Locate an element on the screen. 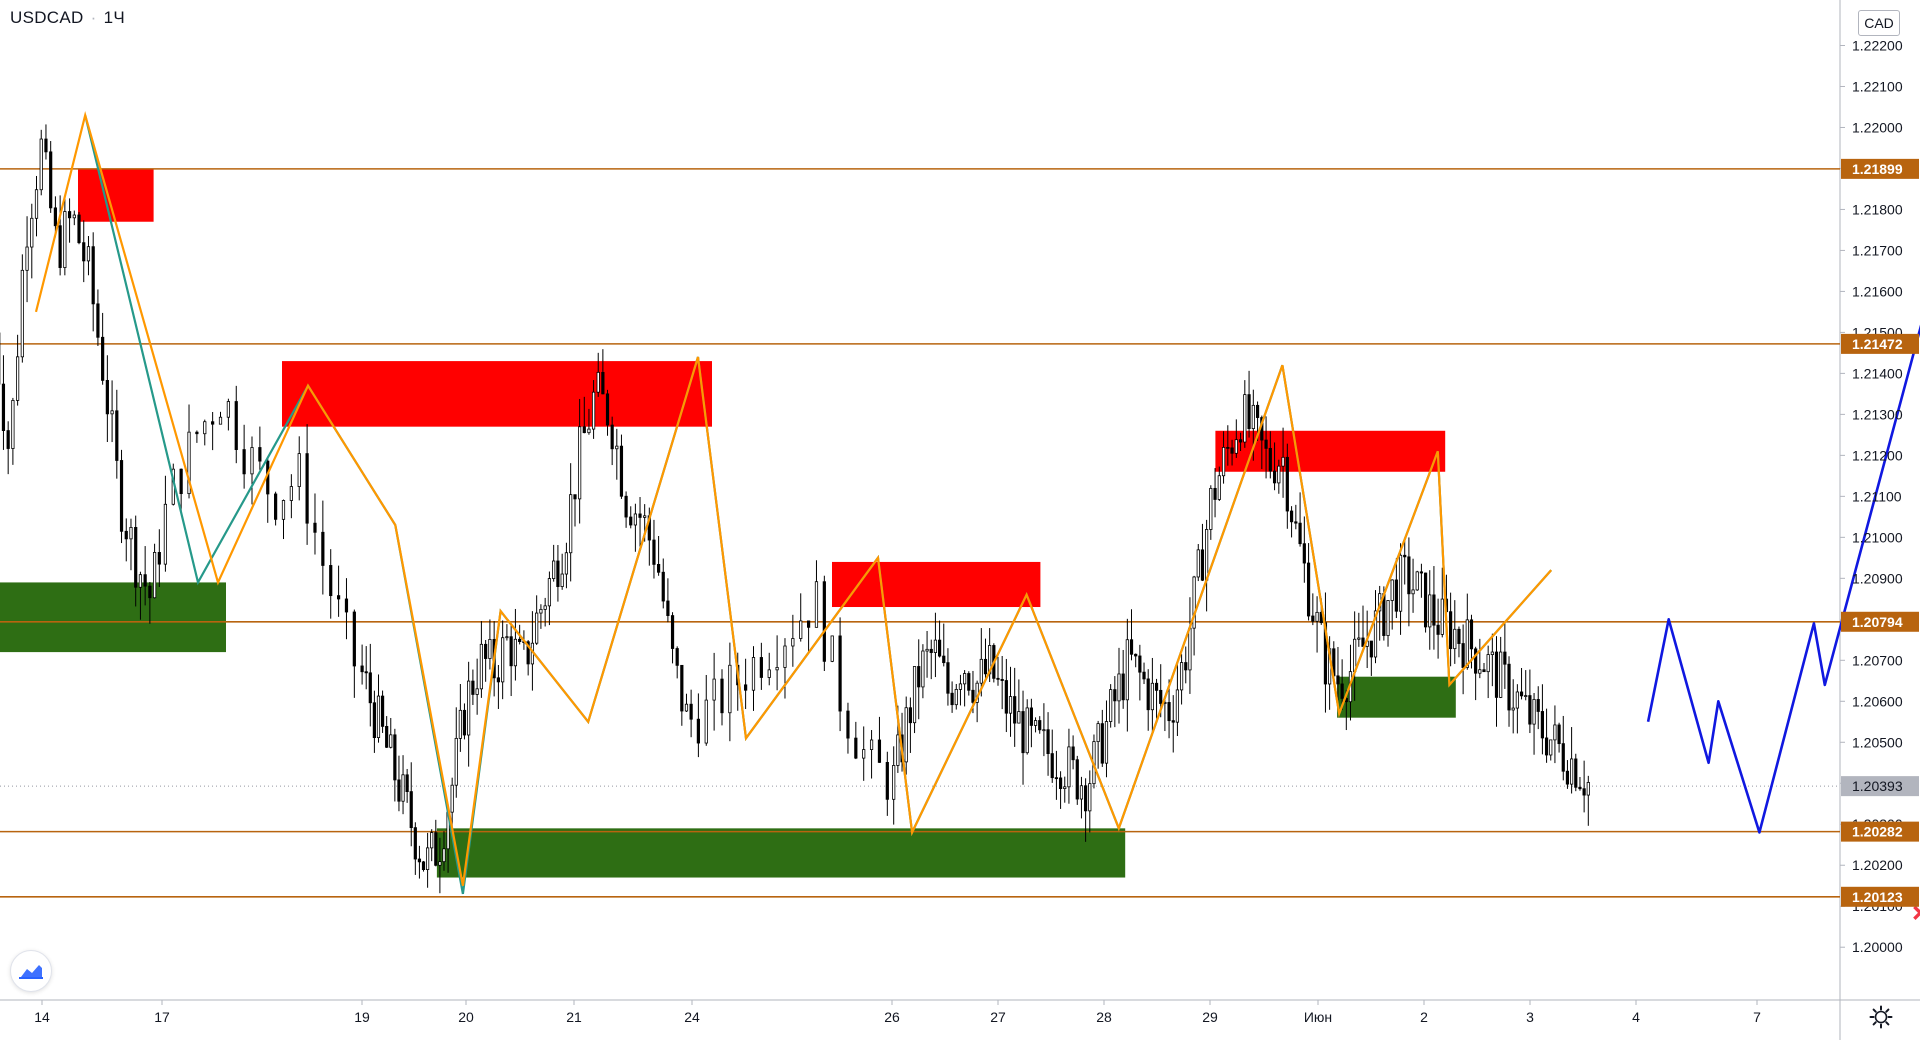 Image resolution: width=1920 pixels, height=1045 pixels. cross-stroke-b is located at coordinates (1916, 915).